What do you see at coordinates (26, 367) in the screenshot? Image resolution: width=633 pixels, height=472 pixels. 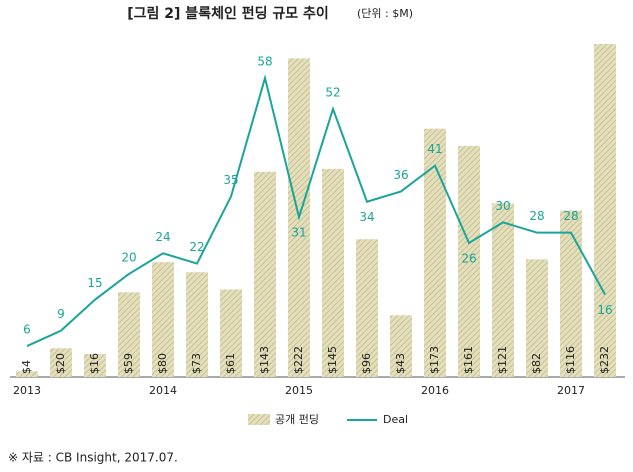 I see `bar-value-label: $4` at bounding box center [26, 367].